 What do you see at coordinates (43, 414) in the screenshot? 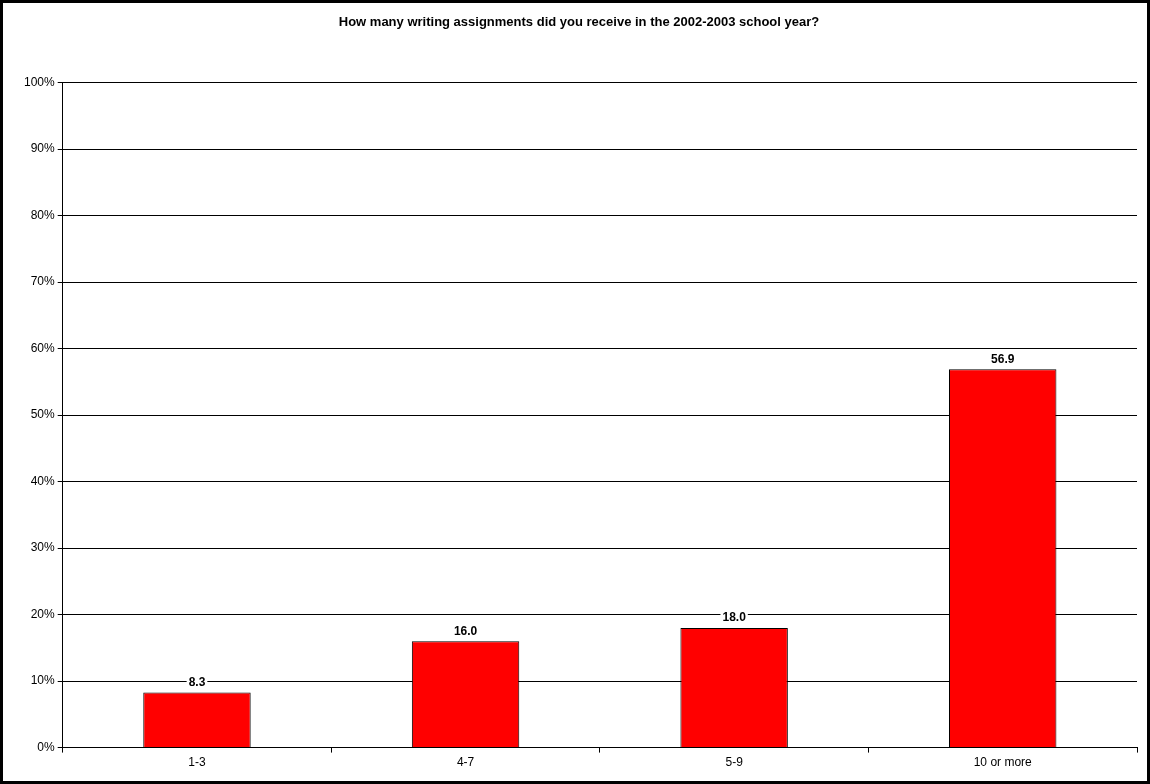
I see `y-tick-label: 50%` at bounding box center [43, 414].